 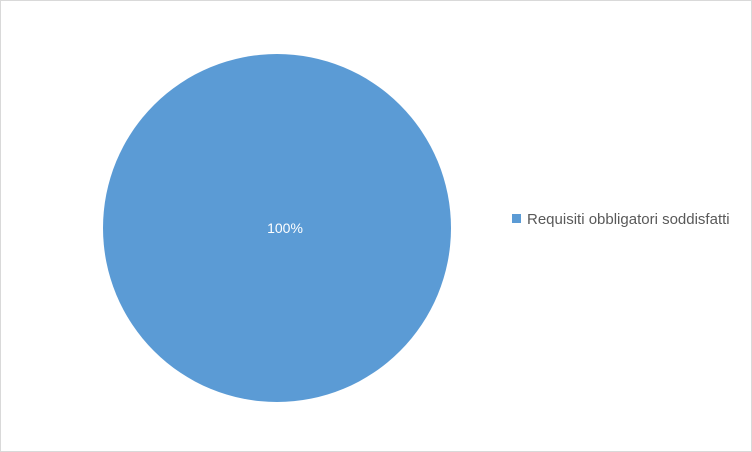 I want to click on legend-label: Requisiti obbligatori soddisfatti, so click(x=628, y=219).